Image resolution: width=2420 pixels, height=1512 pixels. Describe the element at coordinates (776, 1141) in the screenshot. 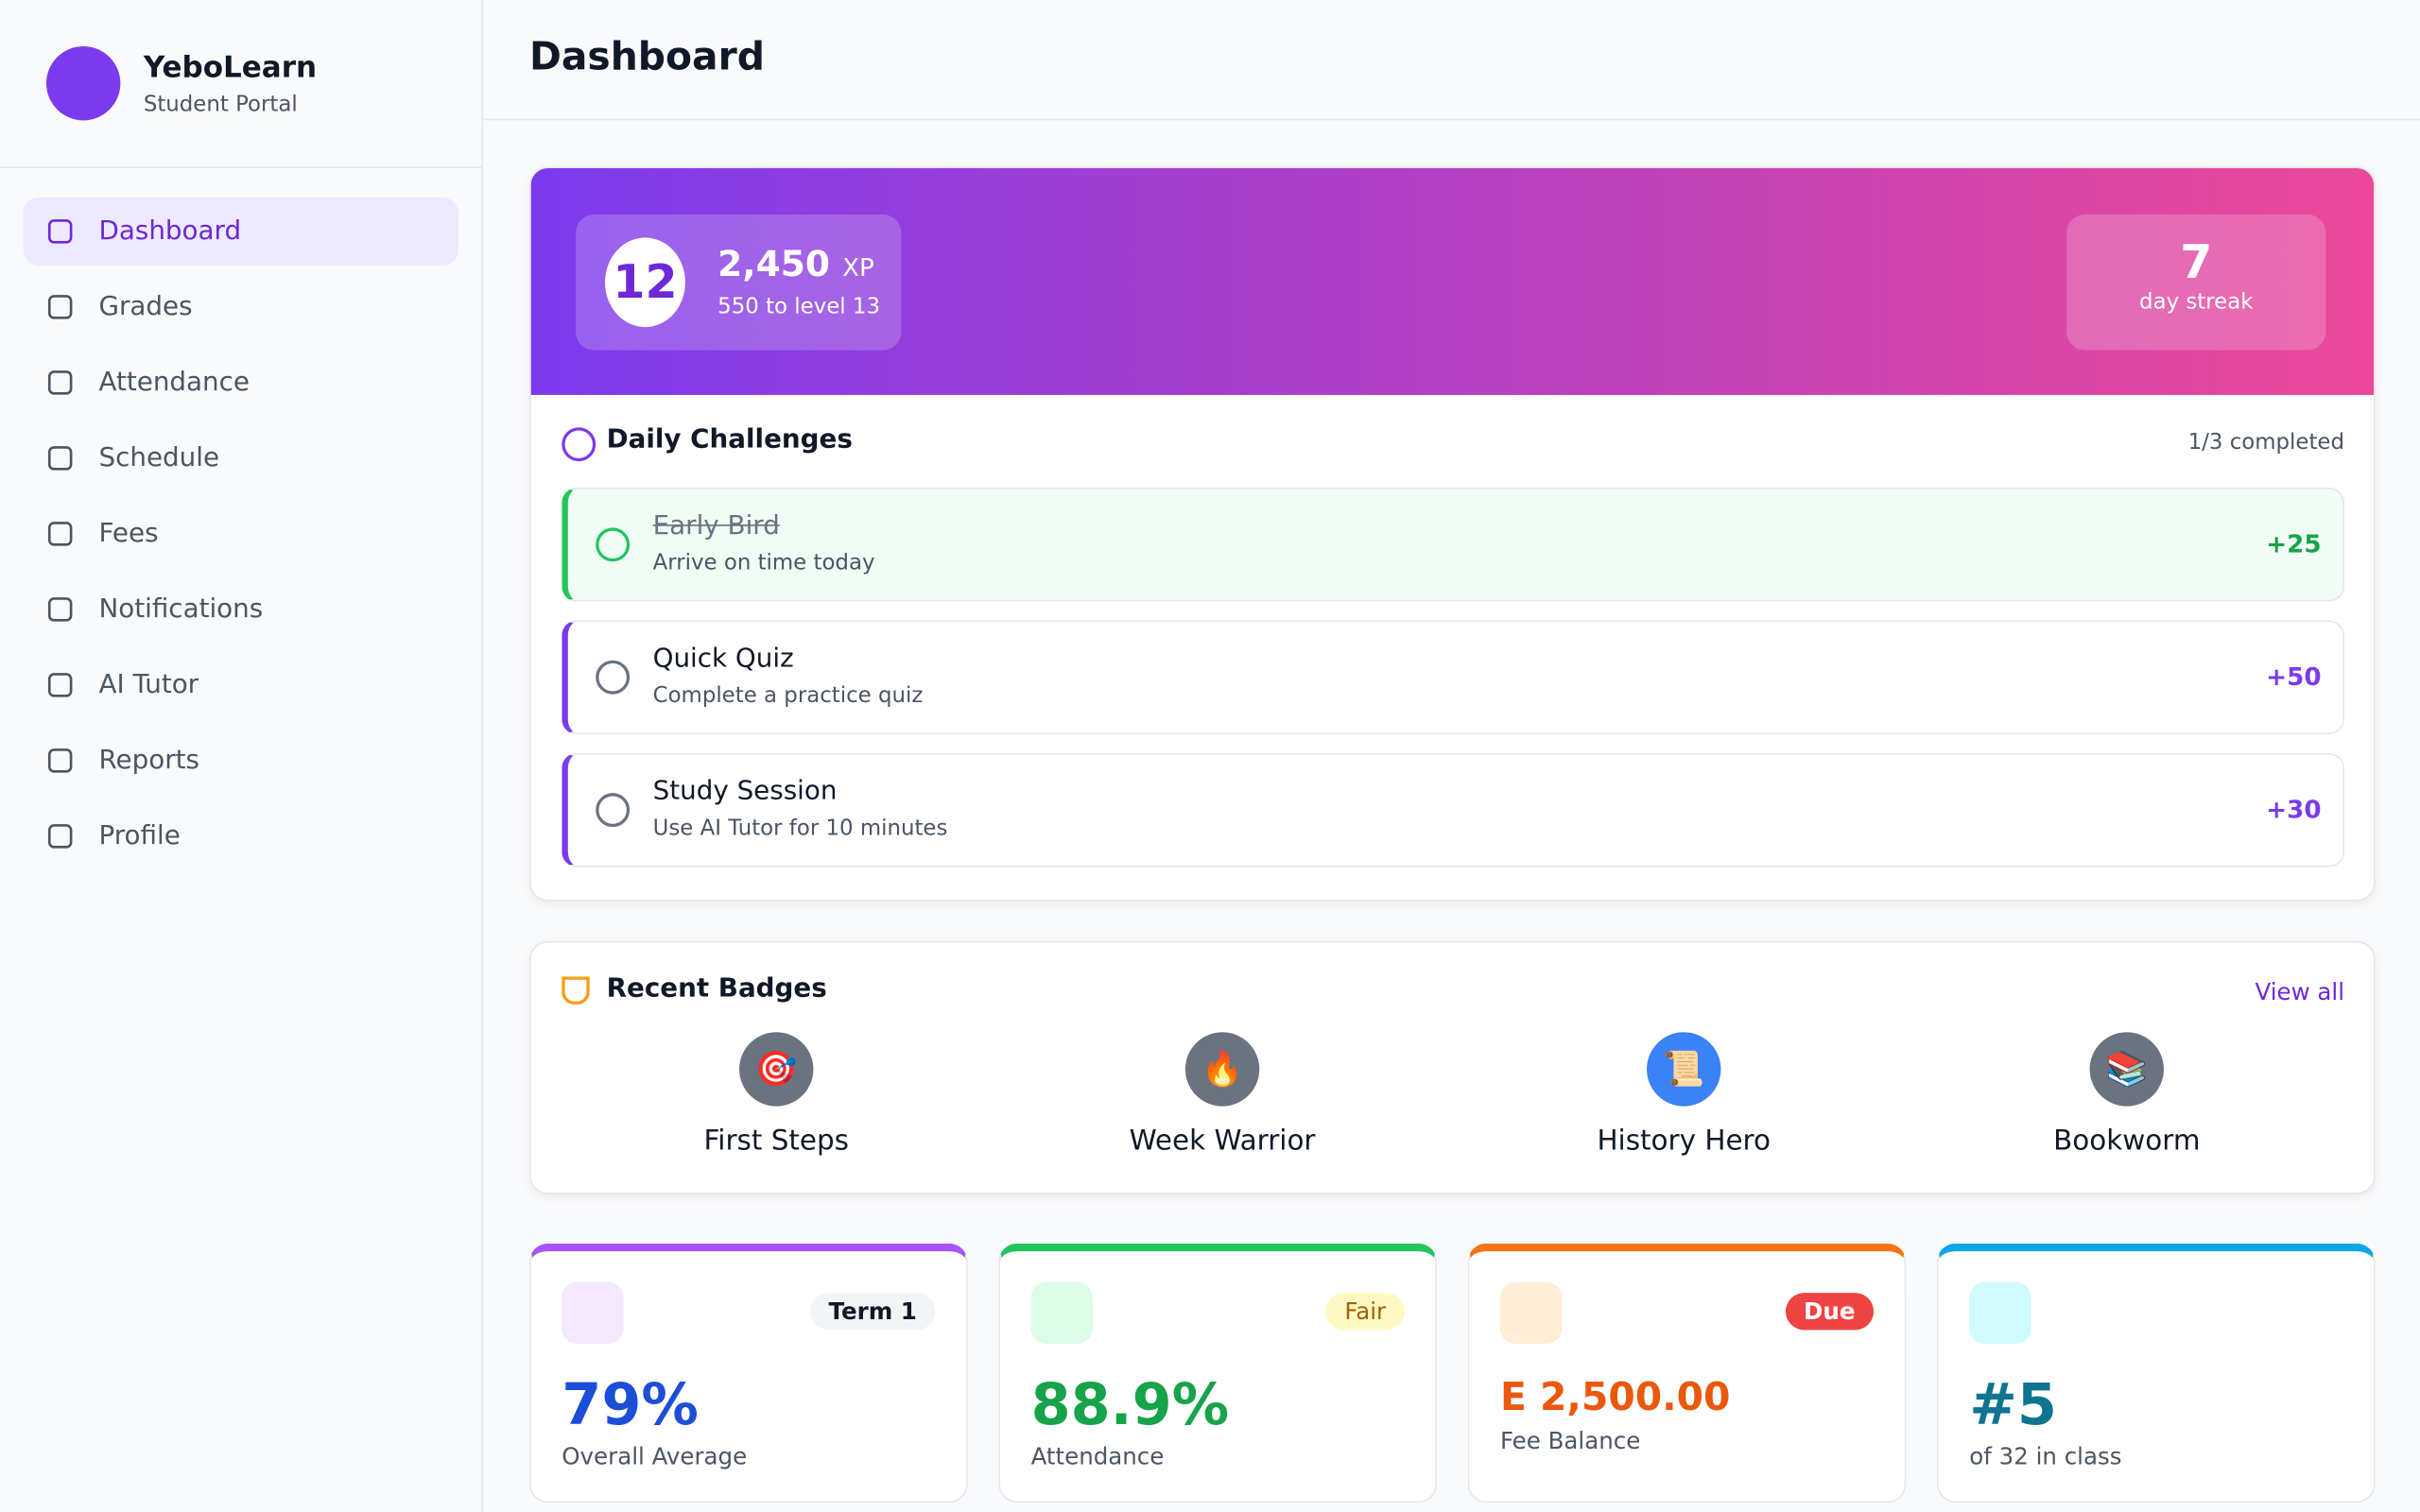

I see `badge-name: First Steps` at that location.